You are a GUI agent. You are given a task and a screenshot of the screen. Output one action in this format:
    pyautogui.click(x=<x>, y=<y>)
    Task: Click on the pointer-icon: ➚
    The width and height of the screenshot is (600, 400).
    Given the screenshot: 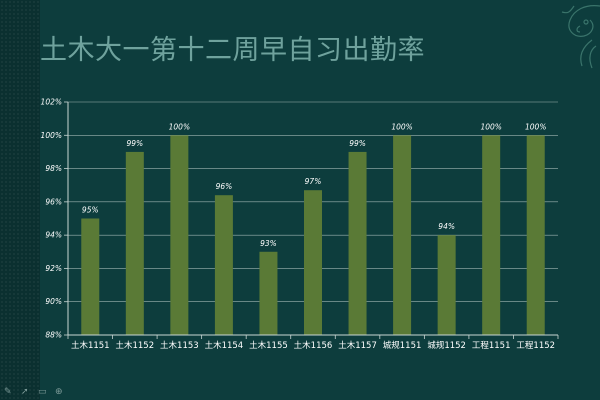 What is the action you would take?
    pyautogui.click(x=25, y=392)
    